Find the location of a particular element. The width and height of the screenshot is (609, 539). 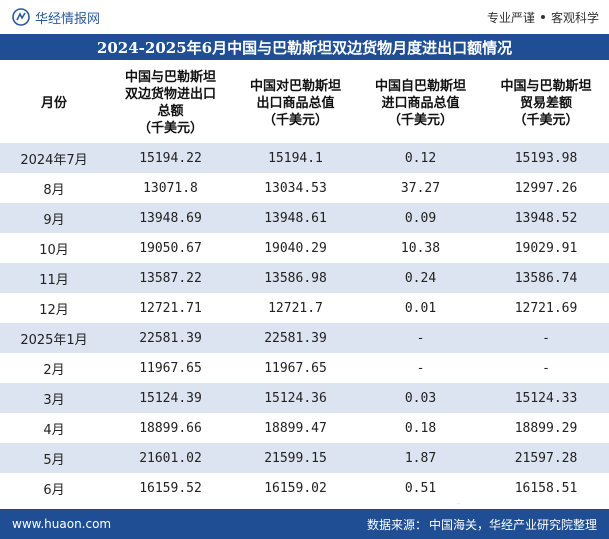

table-row: 5月 21601.02 21599.15 1.87 21597.28 is located at coordinates (304, 458).